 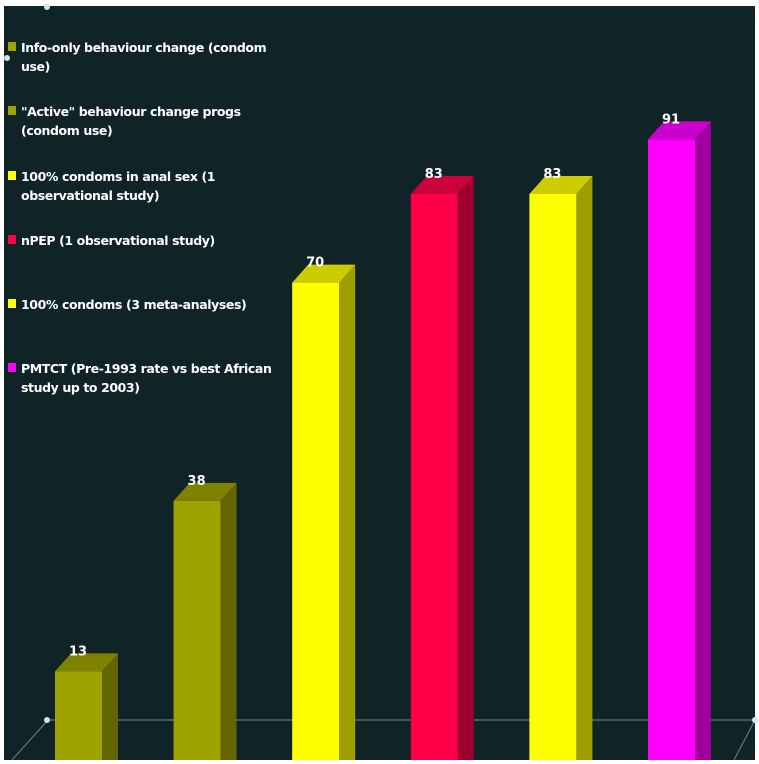 I want to click on bar-value-label: 38, so click(x=197, y=481).